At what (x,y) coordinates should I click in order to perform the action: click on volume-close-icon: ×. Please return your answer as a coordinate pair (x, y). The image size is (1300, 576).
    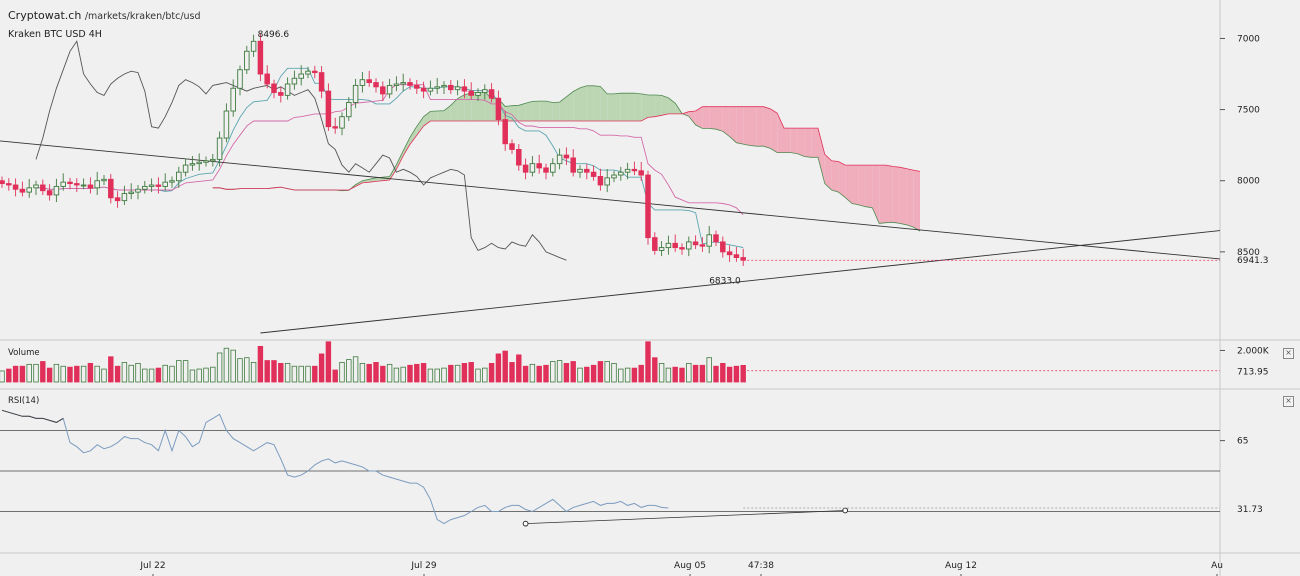
    Looking at the image, I should click on (1288, 353).